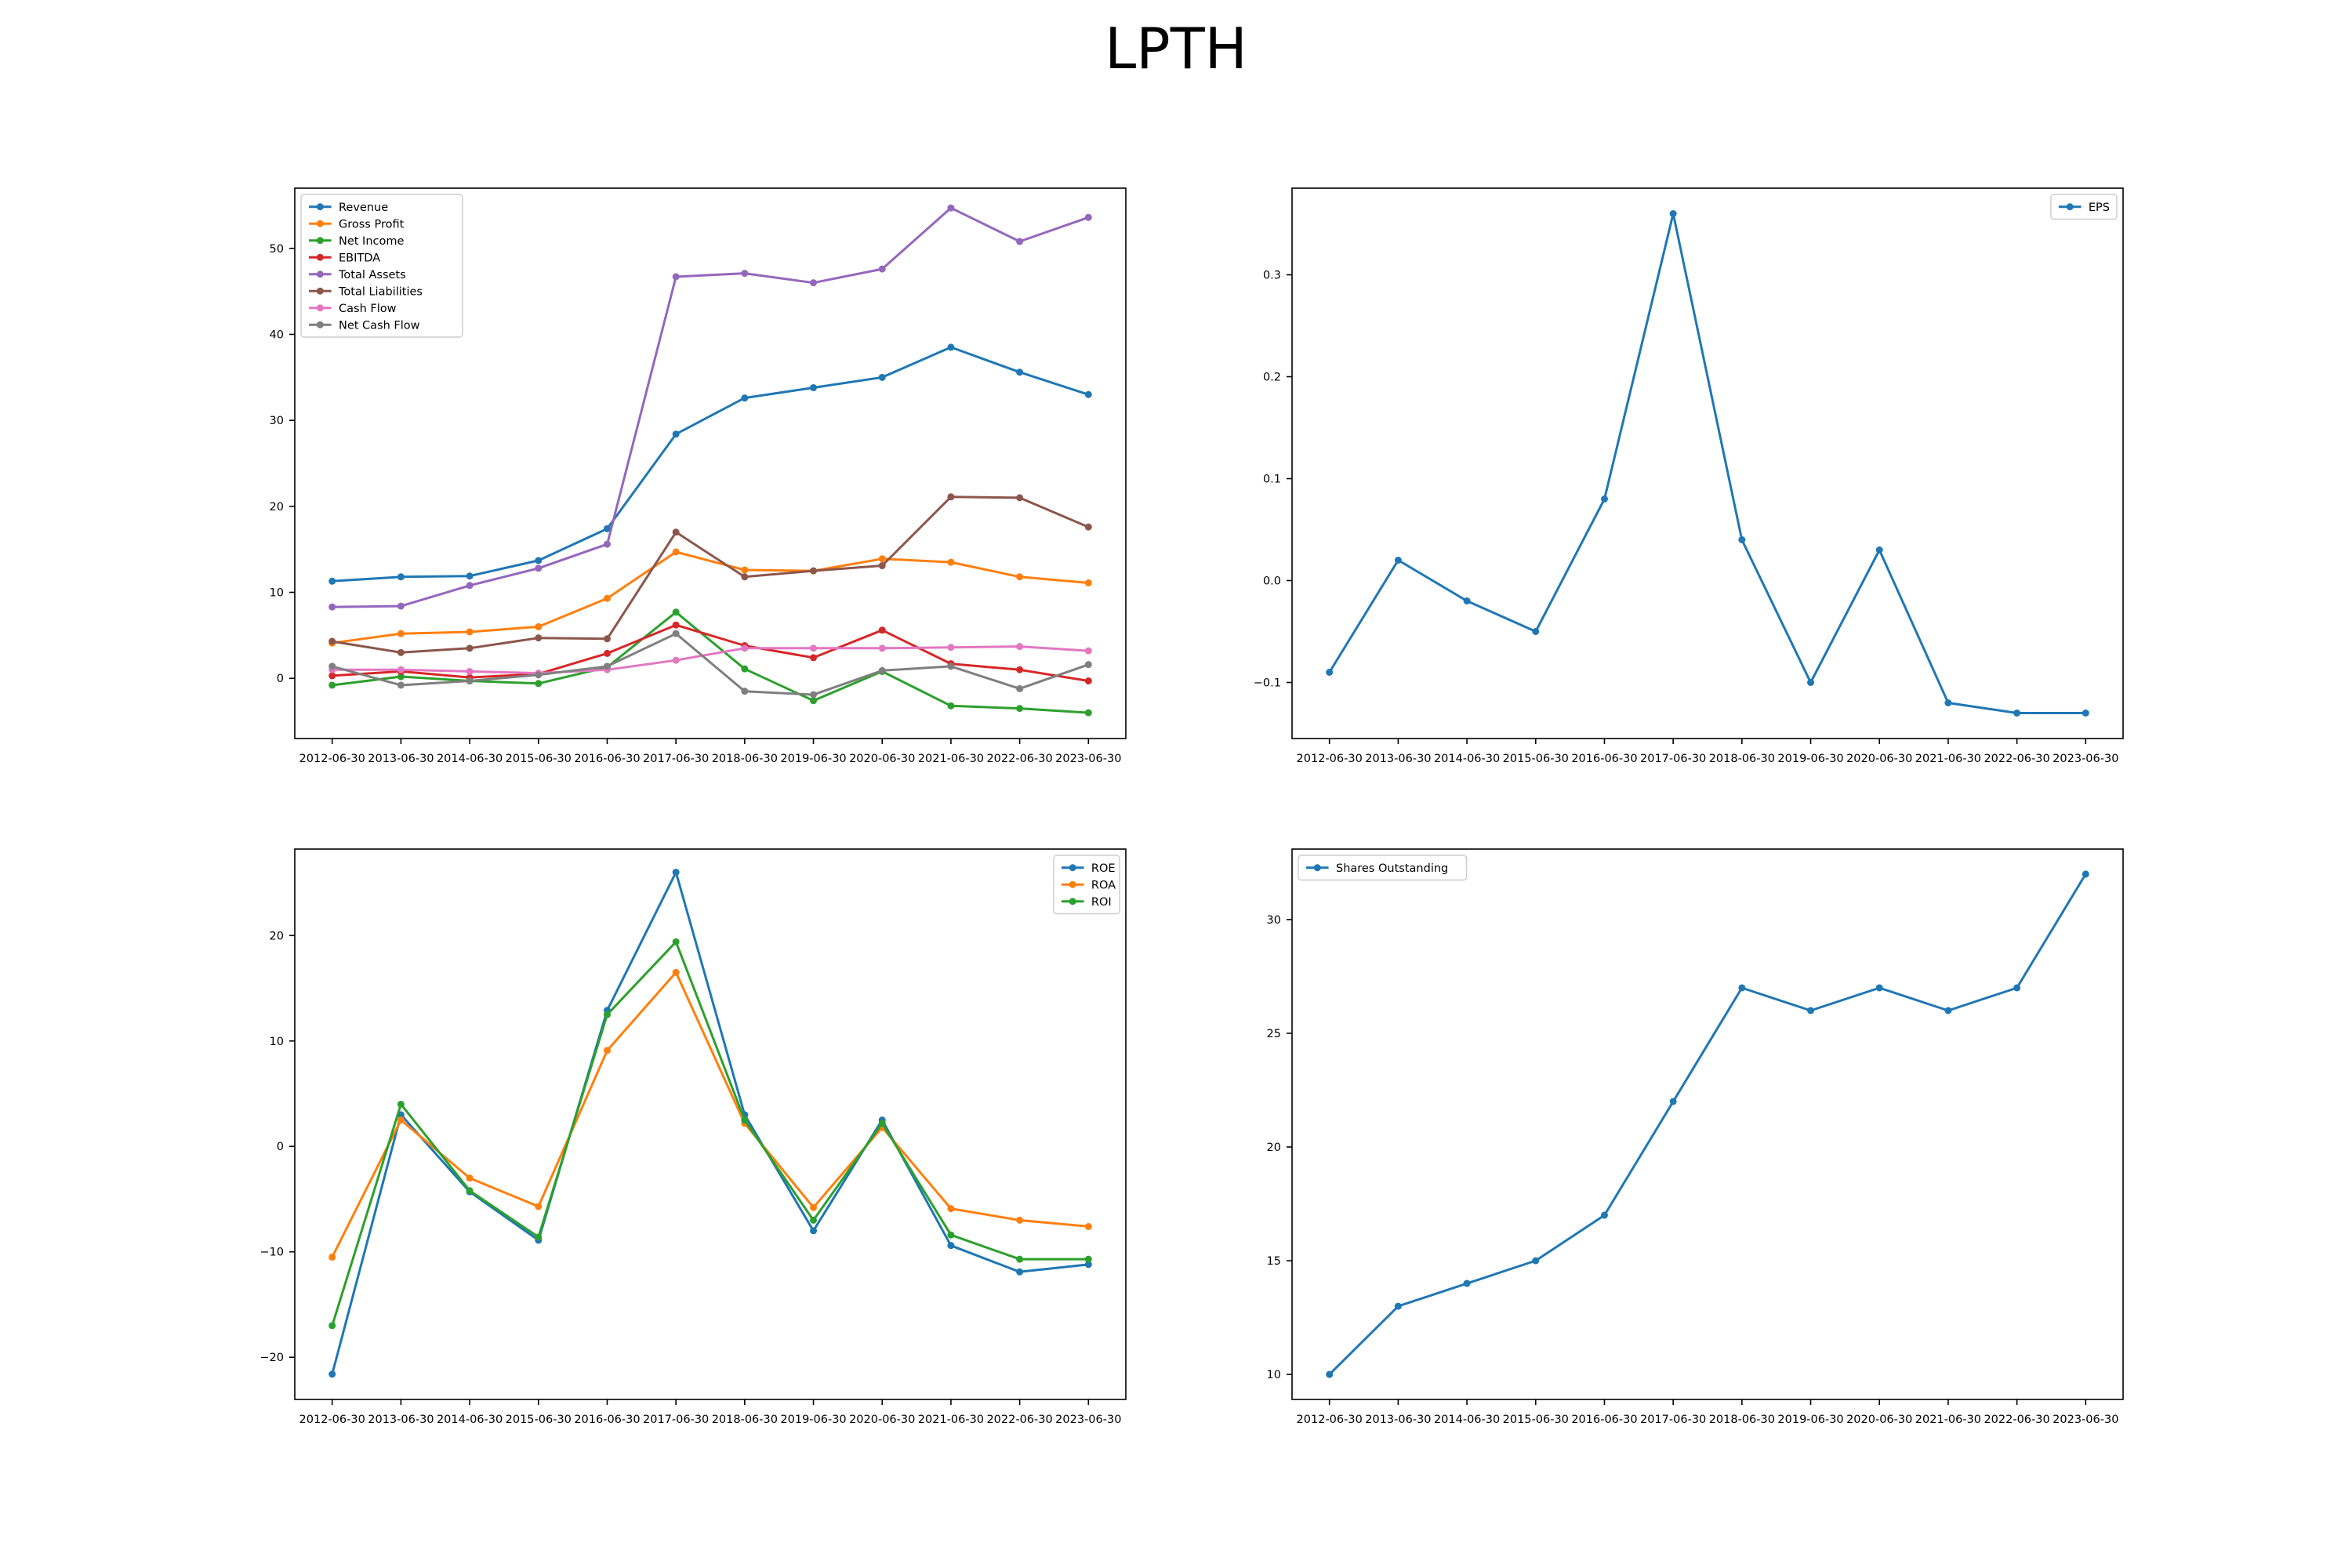 The width and height of the screenshot is (2352, 1568). I want to click on cash-flow-line, so click(710, 660).